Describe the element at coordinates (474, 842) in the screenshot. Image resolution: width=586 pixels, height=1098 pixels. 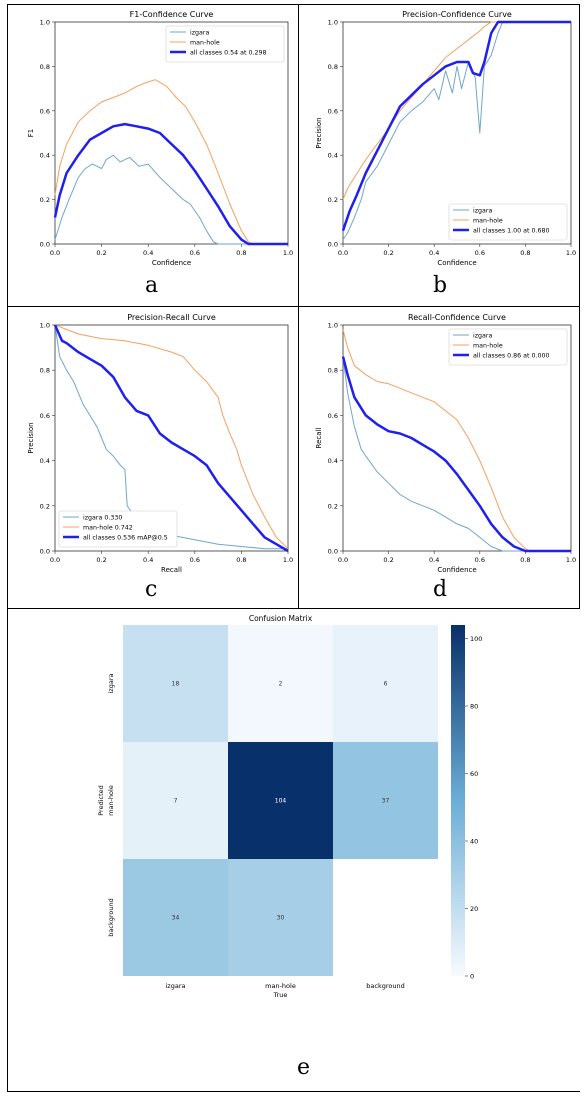
I see `colorbar-tick-label: 40` at that location.